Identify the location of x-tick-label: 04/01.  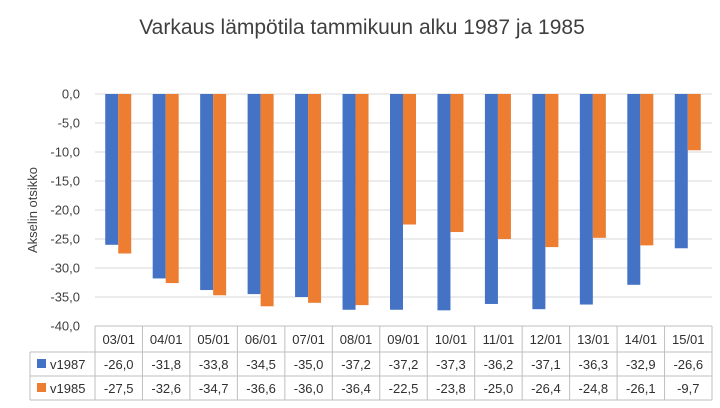
(166, 339).